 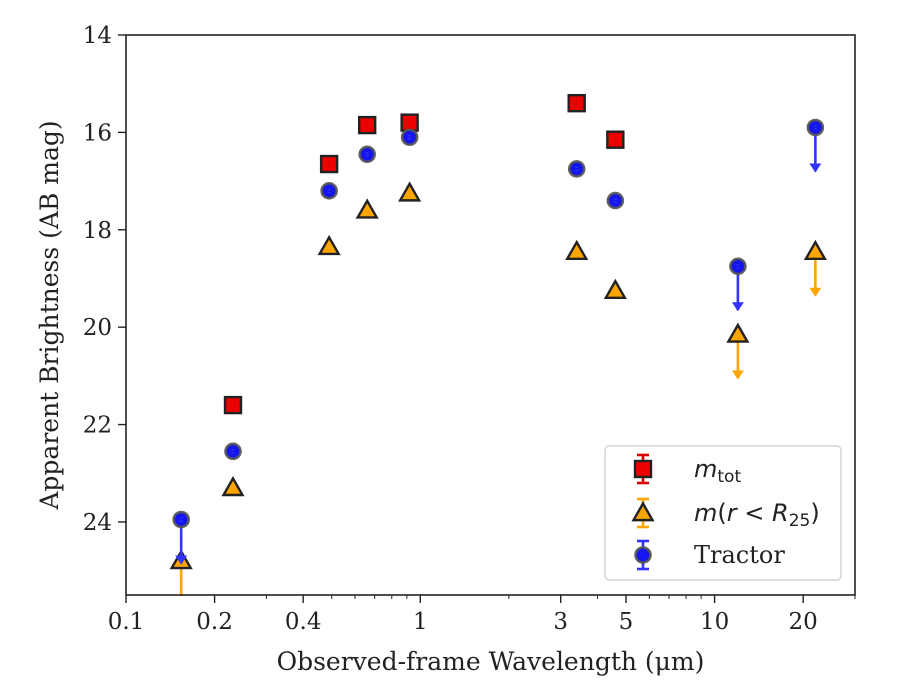 What do you see at coordinates (303, 622) in the screenshot?
I see `x-tick-label: 0.4` at bounding box center [303, 622].